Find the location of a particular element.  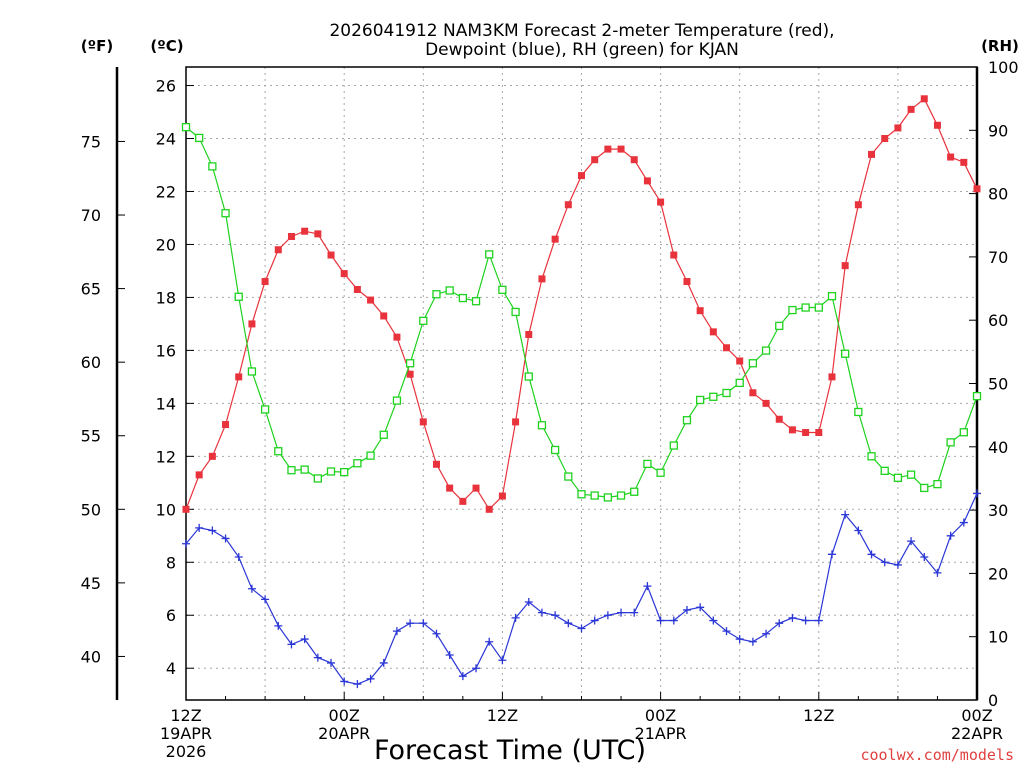

celsius-unit-label: (ºC) is located at coordinates (166, 46).